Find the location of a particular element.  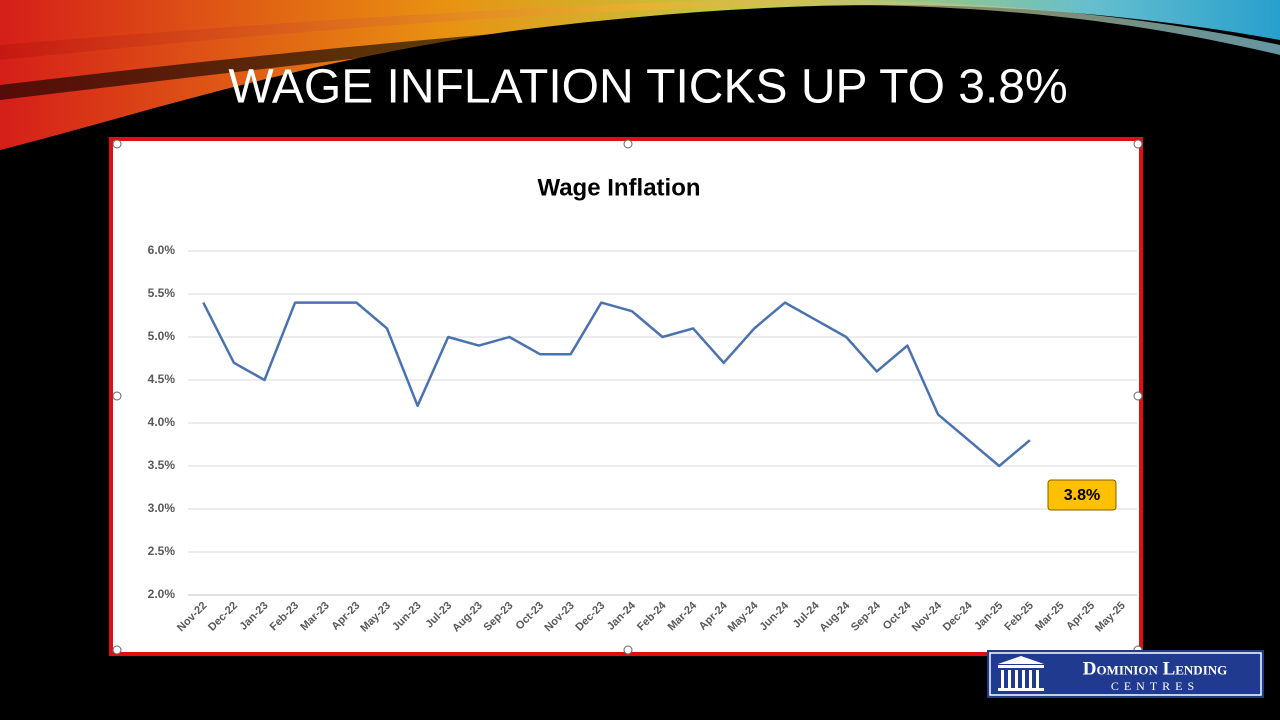

y-tick-label: 5.0% is located at coordinates (162, 336).